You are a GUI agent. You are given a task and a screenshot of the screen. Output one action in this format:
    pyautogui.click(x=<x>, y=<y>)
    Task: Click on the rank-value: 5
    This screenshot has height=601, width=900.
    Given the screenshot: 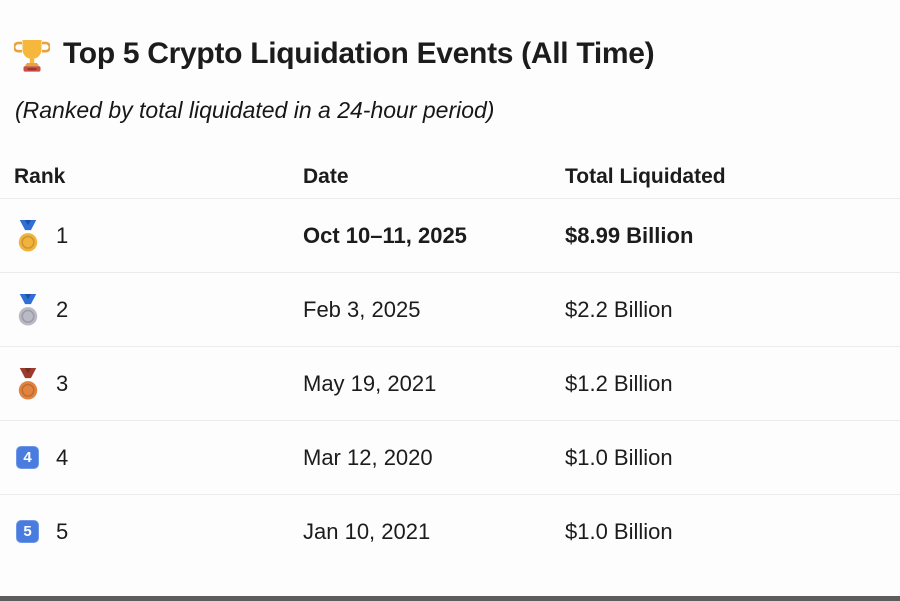 What is the action you would take?
    pyautogui.click(x=62, y=531)
    